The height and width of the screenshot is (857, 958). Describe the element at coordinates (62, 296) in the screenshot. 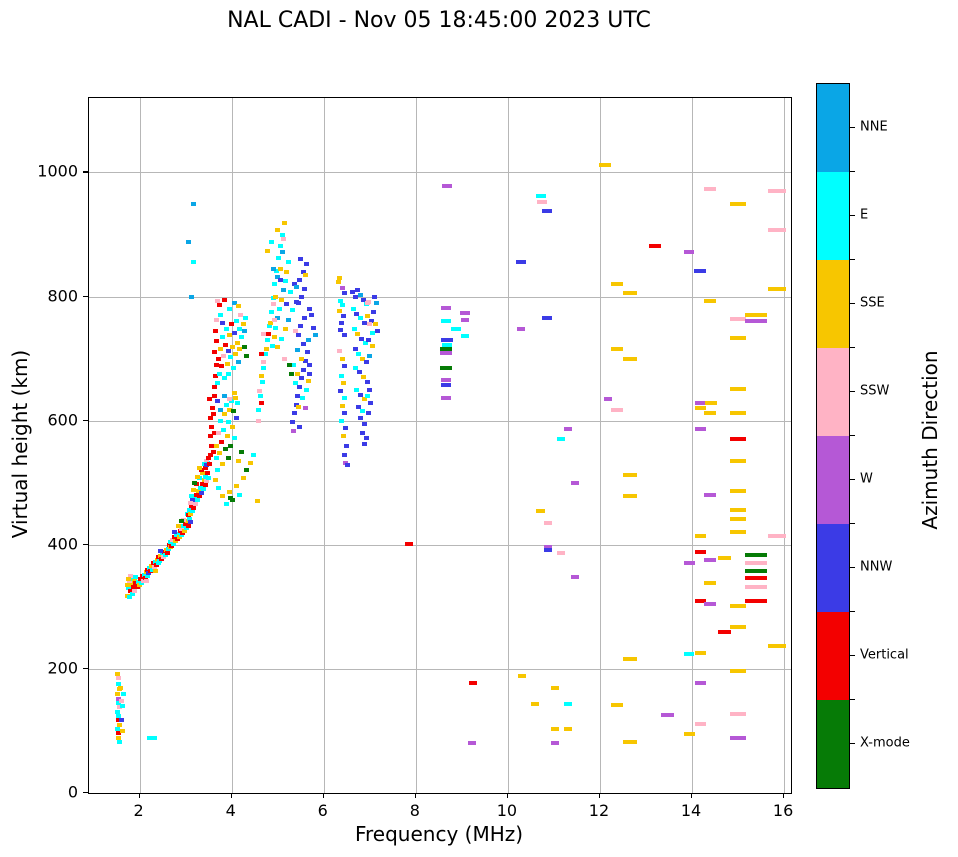

I see `y-tick-label: 800` at that location.